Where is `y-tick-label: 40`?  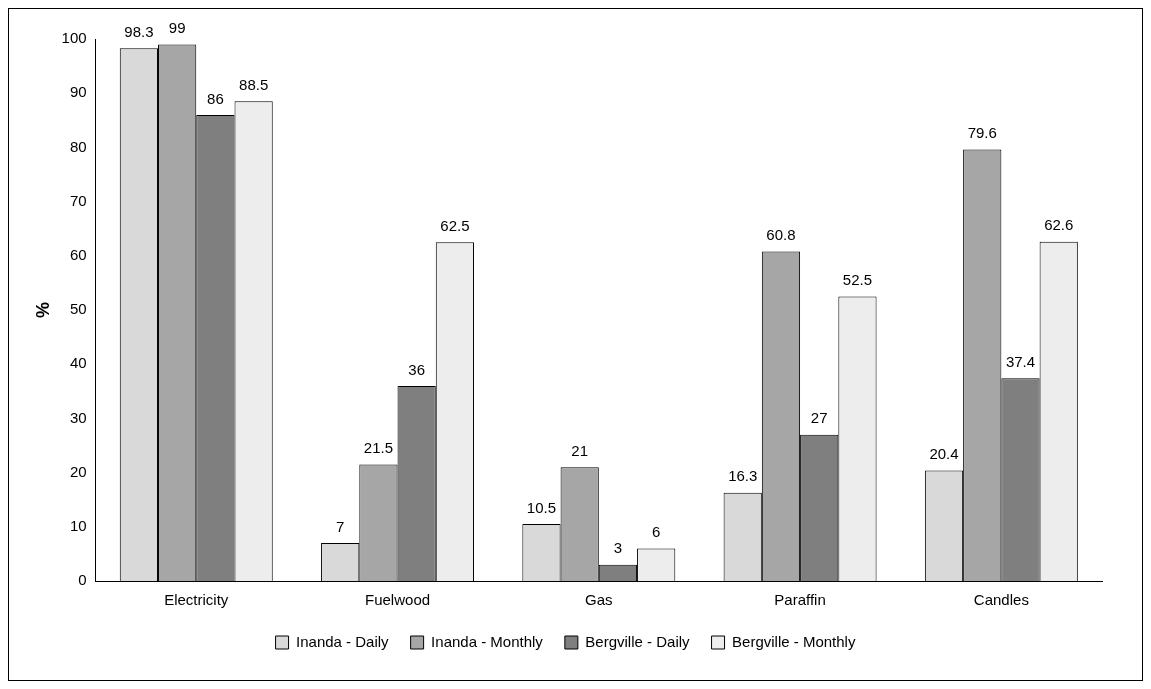 y-tick-label: 40 is located at coordinates (78, 363).